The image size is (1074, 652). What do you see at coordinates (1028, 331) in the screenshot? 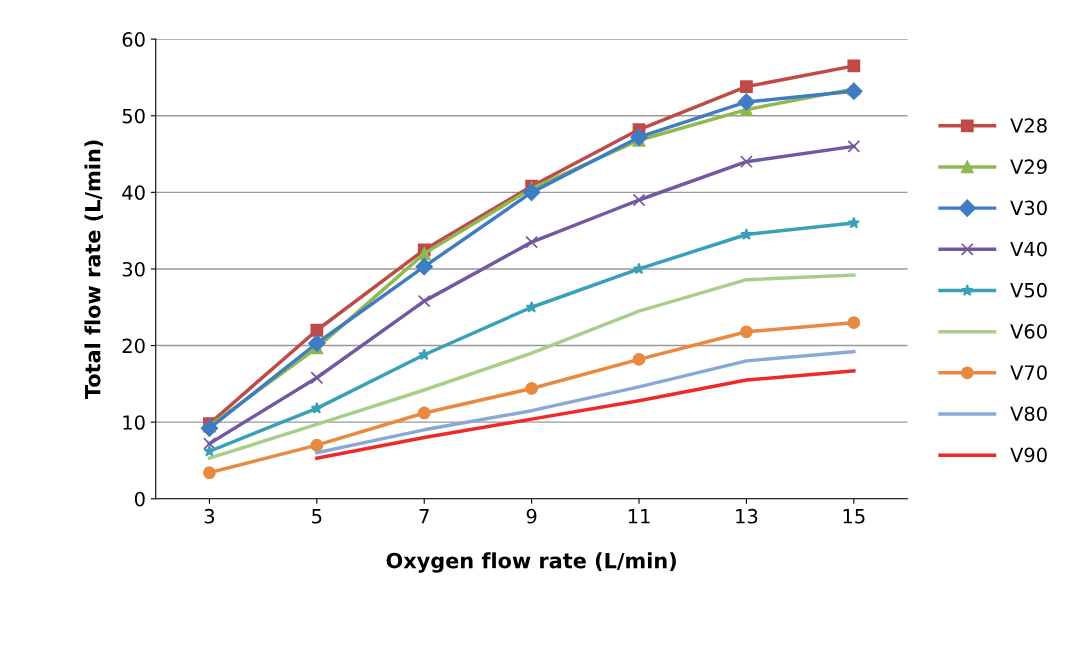
I see `legend-label: V60` at bounding box center [1028, 331].